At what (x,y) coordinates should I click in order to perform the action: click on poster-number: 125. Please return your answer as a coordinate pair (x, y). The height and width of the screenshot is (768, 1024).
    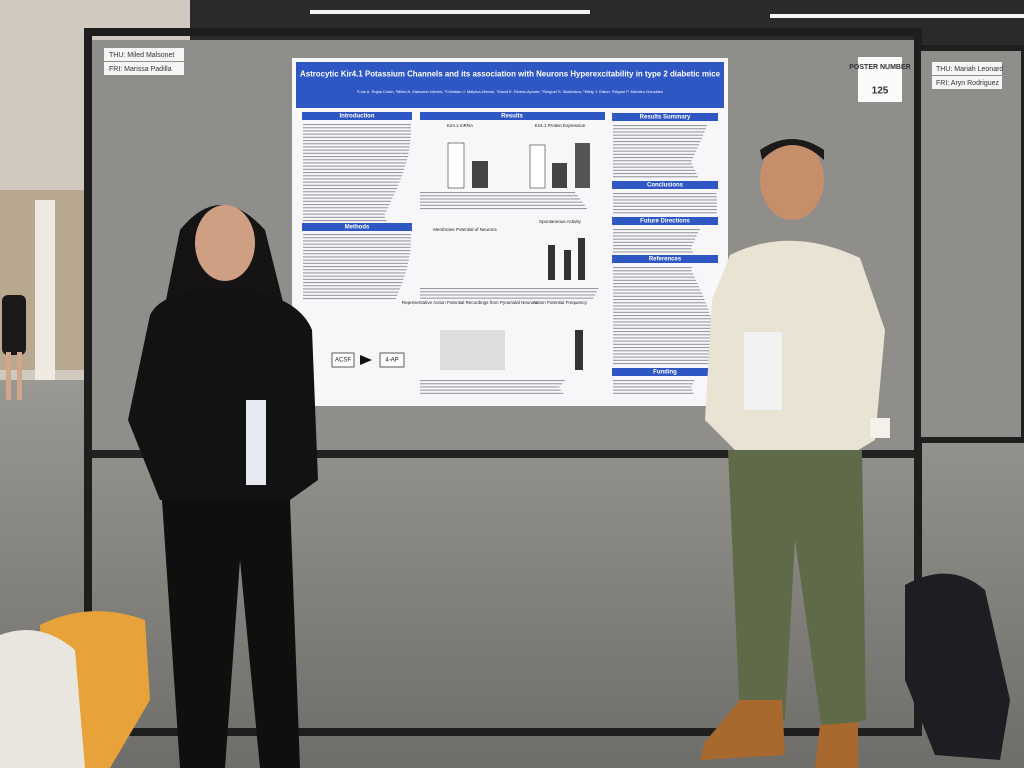
    Looking at the image, I should click on (880, 91).